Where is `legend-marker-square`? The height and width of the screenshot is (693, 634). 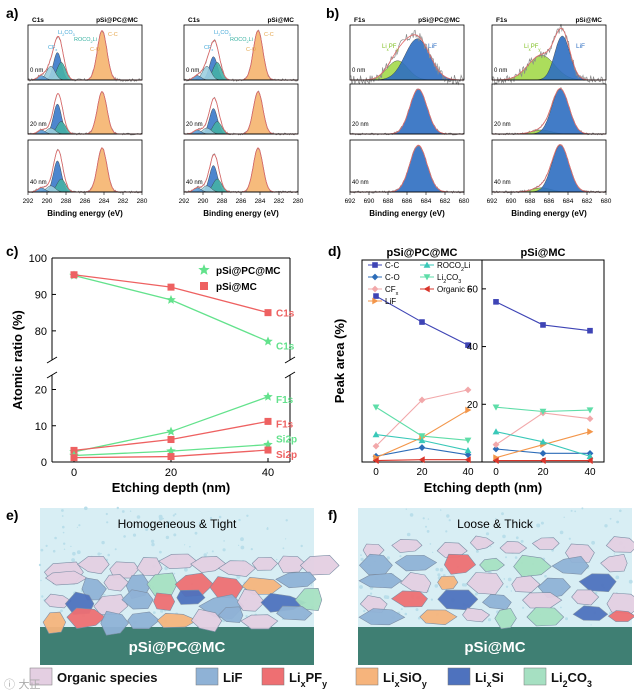 legend-marker-square is located at coordinates (204, 286).